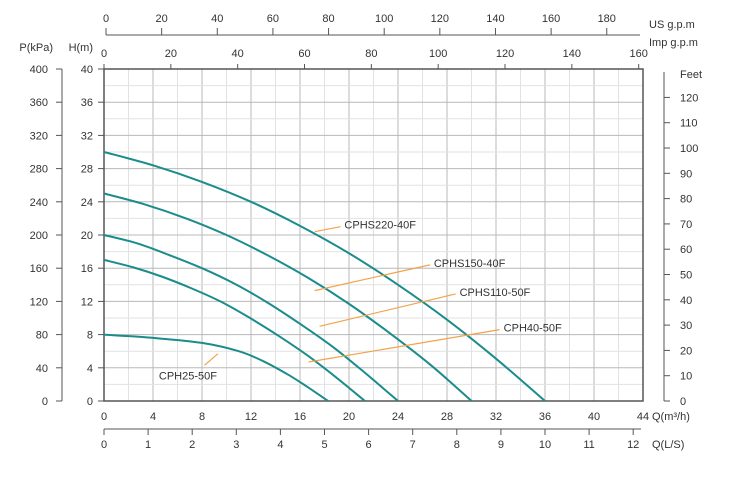 The width and height of the screenshot is (746, 477). I want to click on pressure-tick-label: 280, so click(39, 170).